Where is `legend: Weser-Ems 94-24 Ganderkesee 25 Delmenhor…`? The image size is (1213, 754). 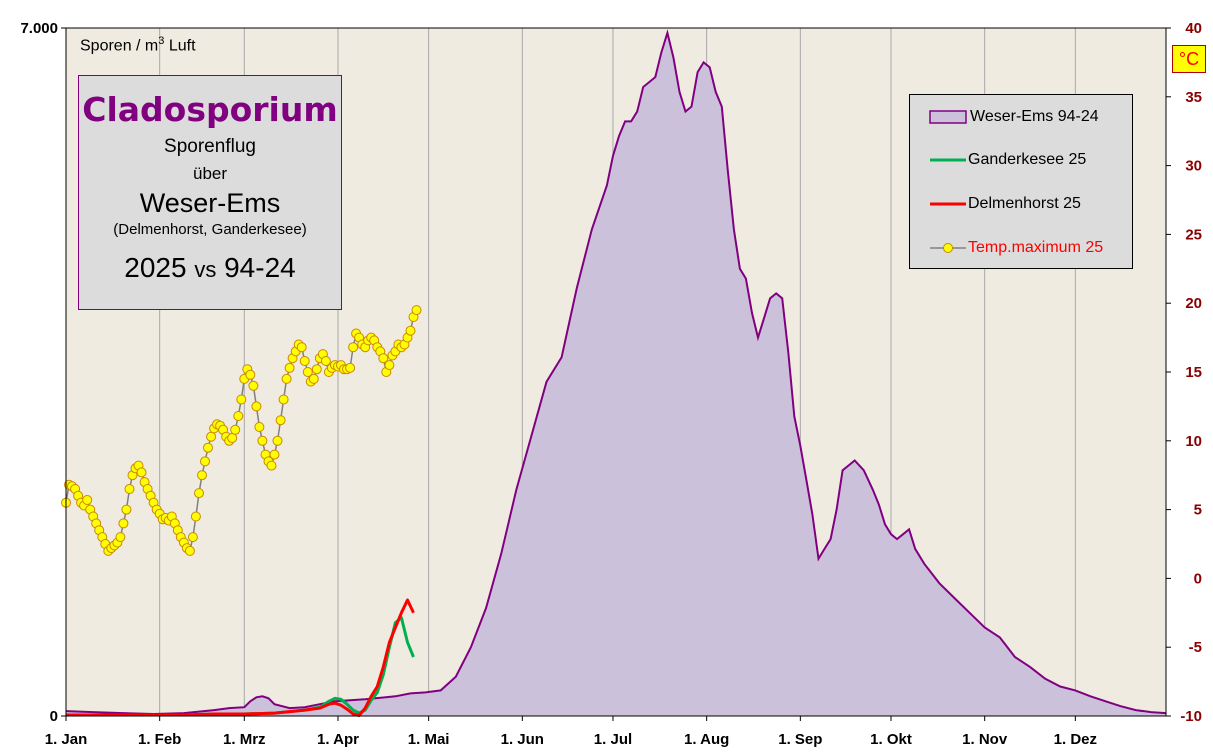
legend: Weser-Ems 94-24 Ganderkesee 25 Delmenhor… is located at coordinates (1021, 181).